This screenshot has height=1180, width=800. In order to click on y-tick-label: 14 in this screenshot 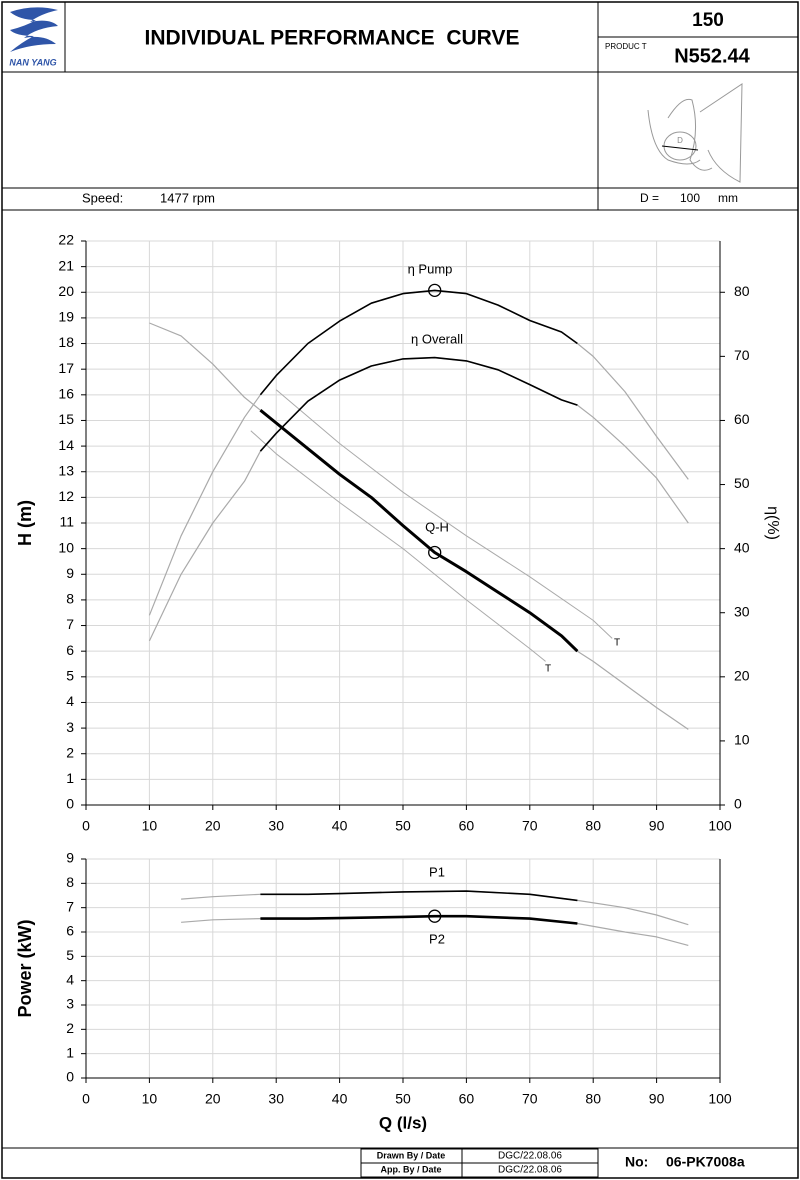, I will do `click(66, 445)`.